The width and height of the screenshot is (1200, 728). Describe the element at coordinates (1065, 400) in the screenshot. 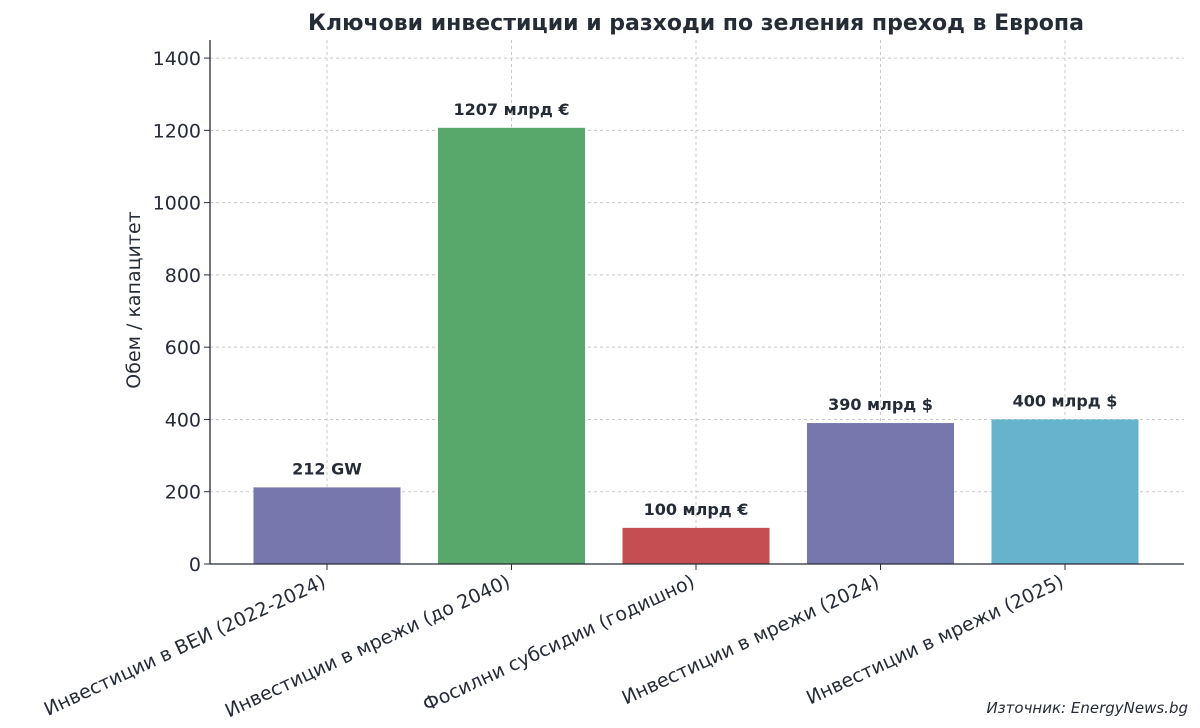

I see `data-label-5: 400 млрд $` at that location.